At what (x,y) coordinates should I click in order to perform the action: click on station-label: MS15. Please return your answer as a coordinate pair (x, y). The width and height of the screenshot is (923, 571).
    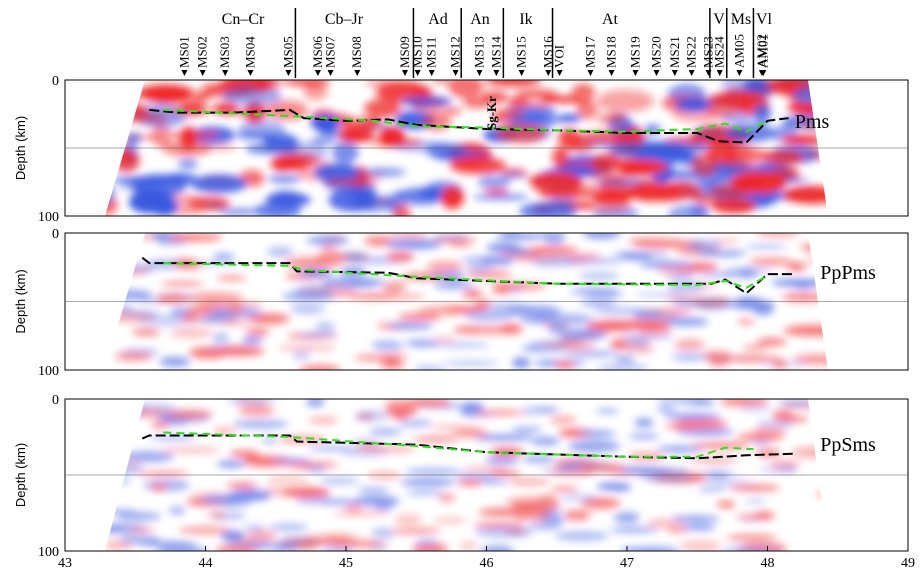
    Looking at the image, I should click on (521, 52).